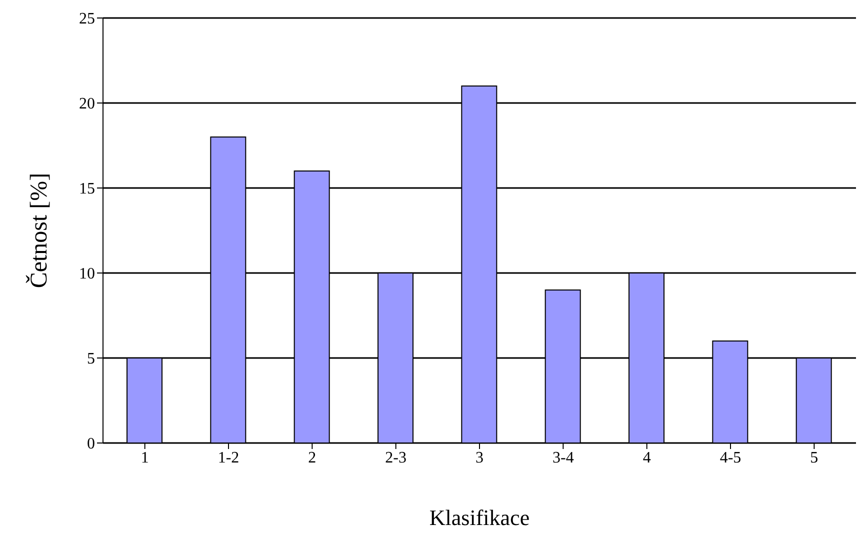 The height and width of the screenshot is (541, 858). I want to click on y-tick-label: 5, so click(91, 359).